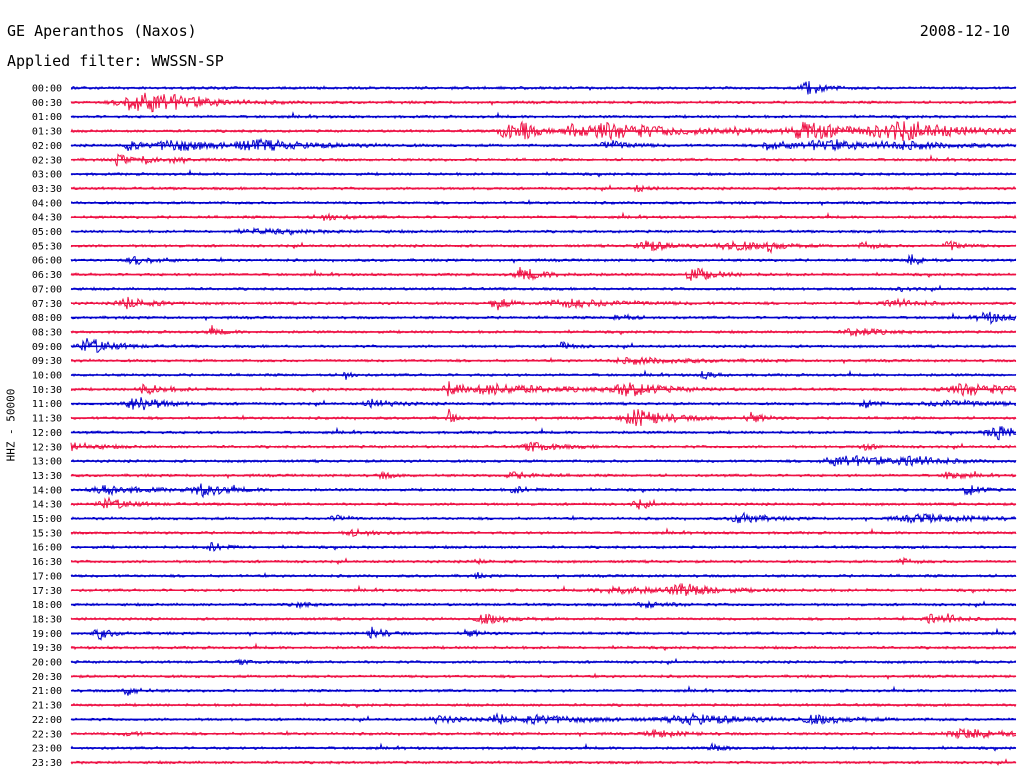 This screenshot has height=780, width=1024. Describe the element at coordinates (47, 706) in the screenshot. I see `trace-time-label: 21:30` at that location.